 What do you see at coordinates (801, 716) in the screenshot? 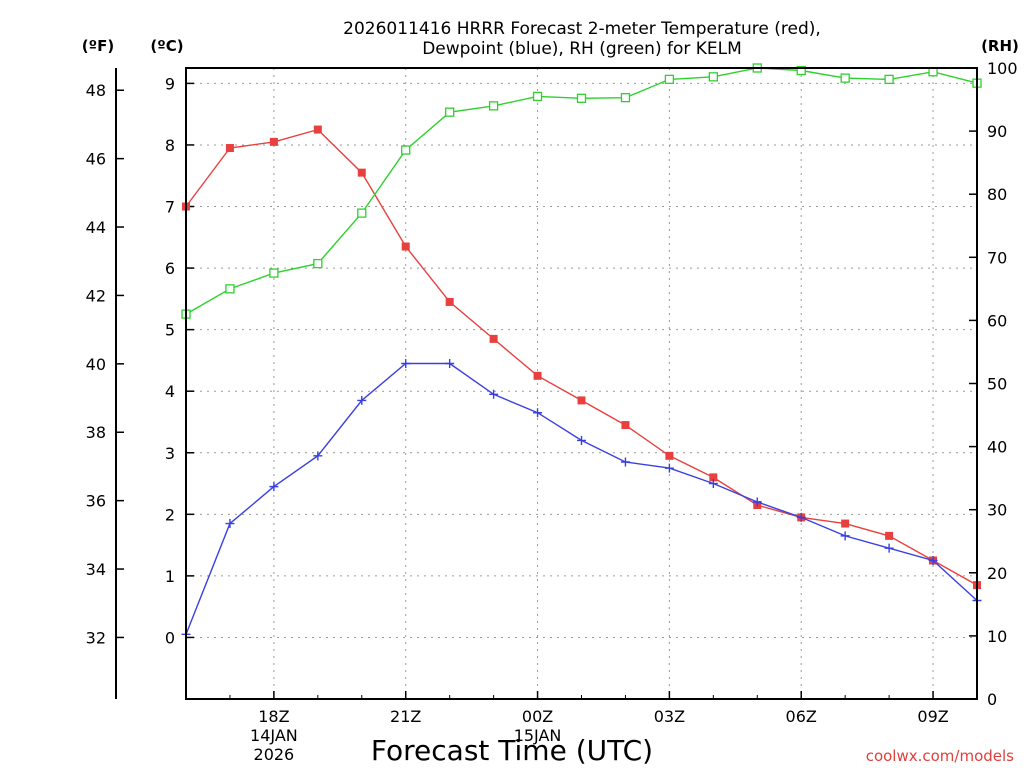
I see `x-tick-label: 06Z` at bounding box center [801, 716].